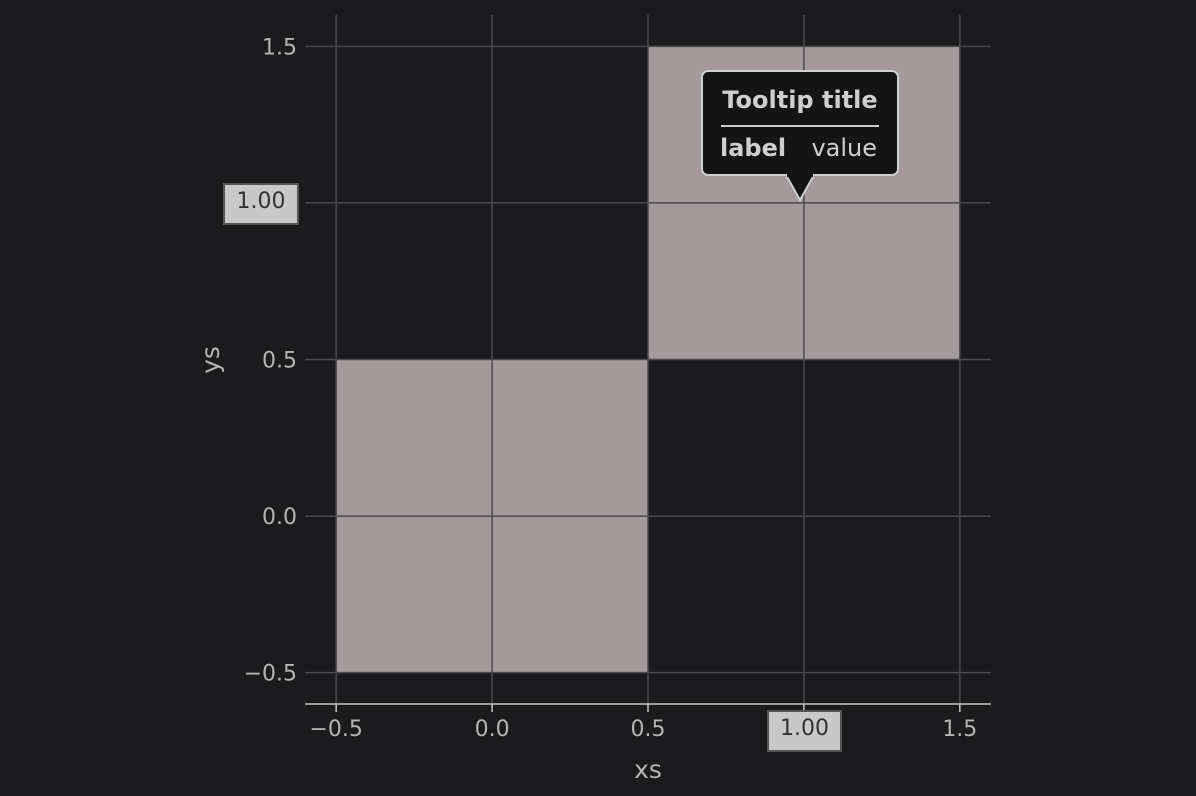 Image resolution: width=1196 pixels, height=796 pixels. I want to click on tooltip: Tooltip title label value, so click(800, 123).